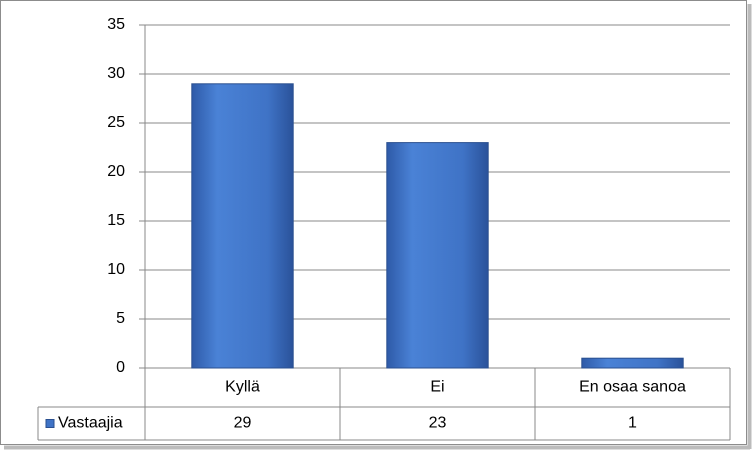 This screenshot has height=451, width=753. I want to click on y-tick-label: 0, so click(120, 367).